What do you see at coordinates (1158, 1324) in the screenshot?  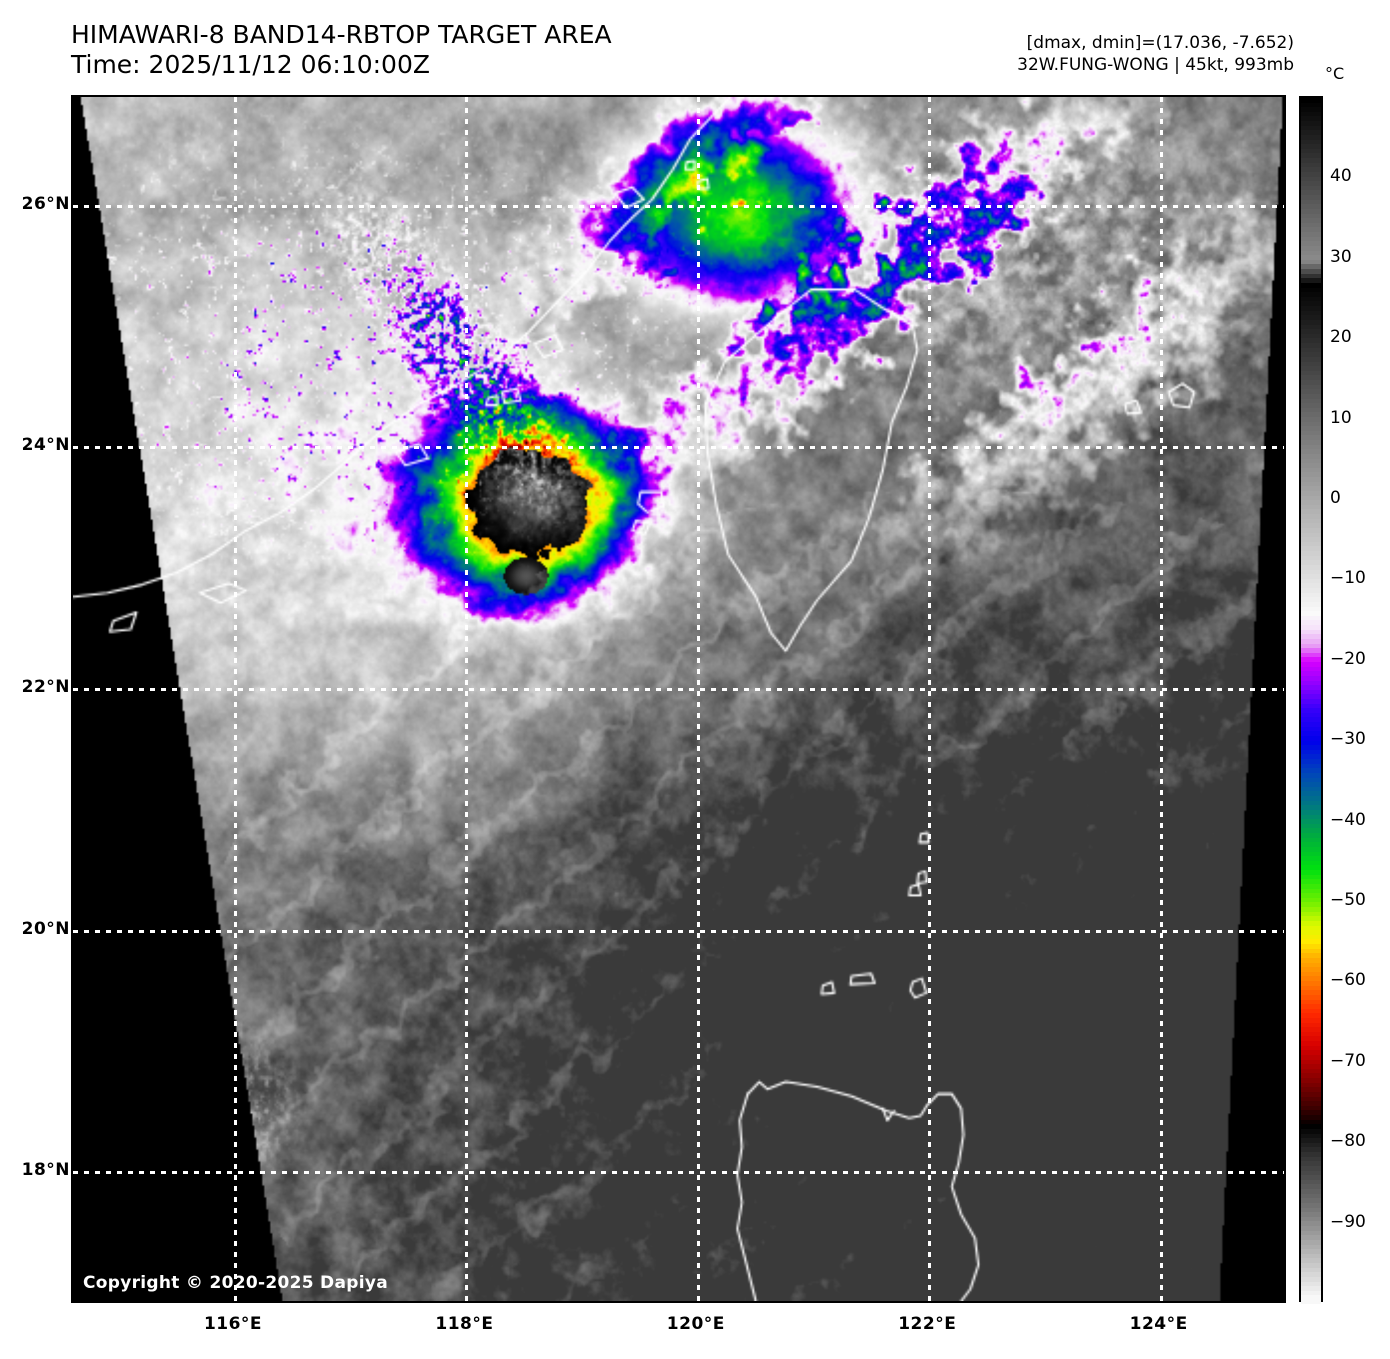 I see `lon-tick-label: 124°E` at bounding box center [1158, 1324].